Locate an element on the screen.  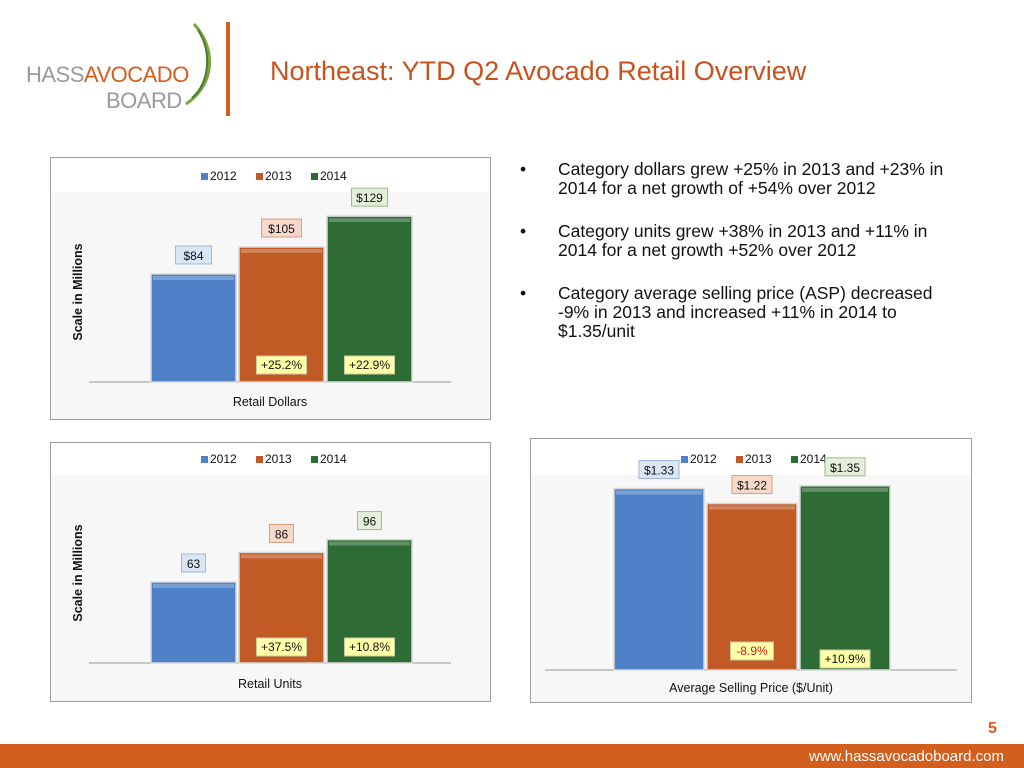
change-label: +10.9% is located at coordinates (844, 659).